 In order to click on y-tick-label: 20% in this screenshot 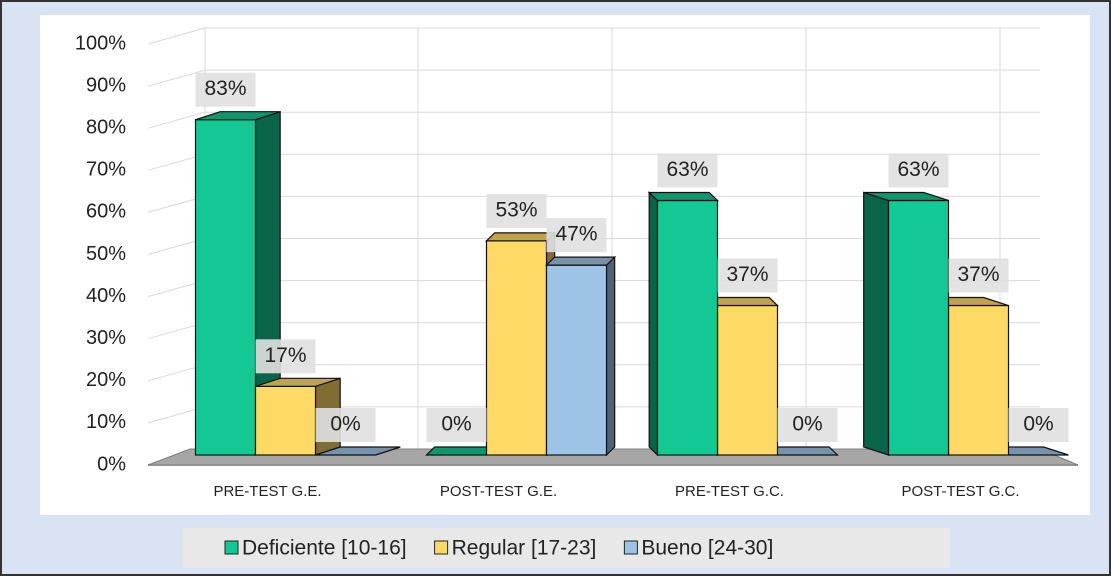, I will do `click(106, 380)`.